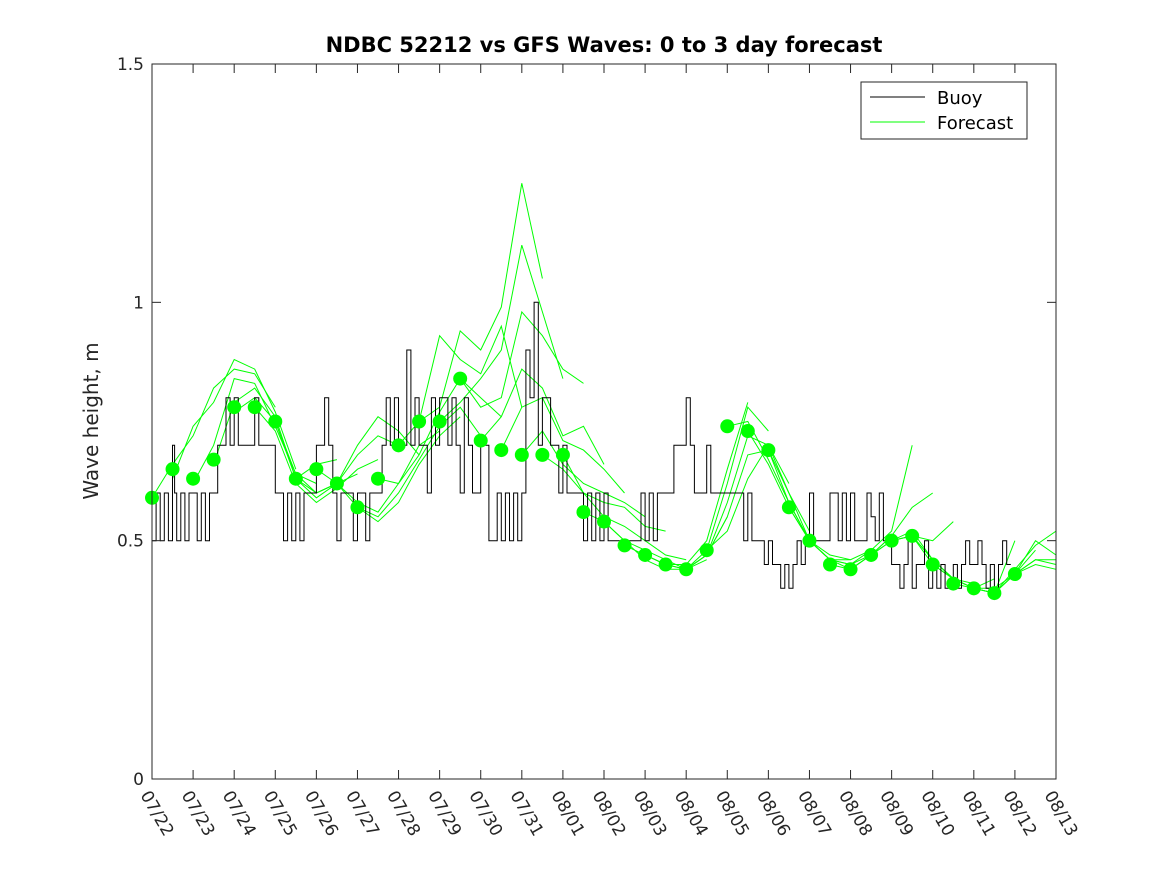  Describe the element at coordinates (855, 814) in the screenshot. I see `x-tick-label: 08/08` at that location.